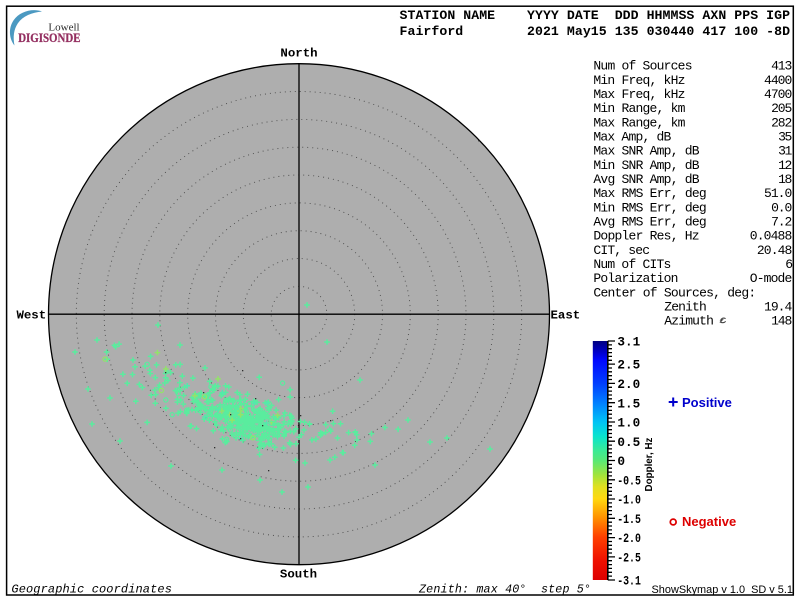  I want to click on svg-text: Min Range, km, so click(639, 108).